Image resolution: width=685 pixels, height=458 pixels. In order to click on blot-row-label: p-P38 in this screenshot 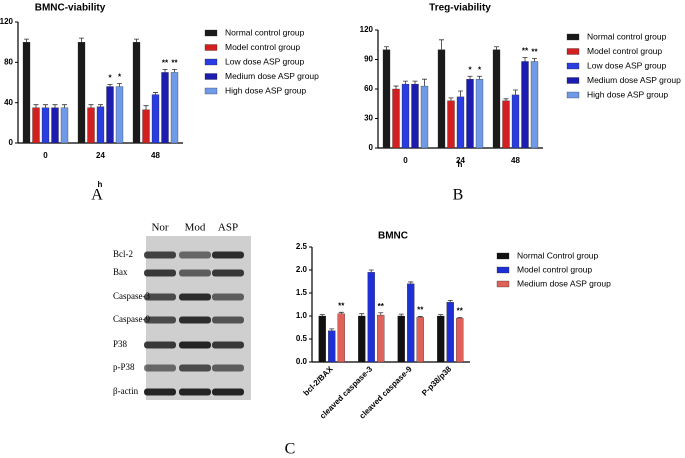, I will do `click(124, 367)`.